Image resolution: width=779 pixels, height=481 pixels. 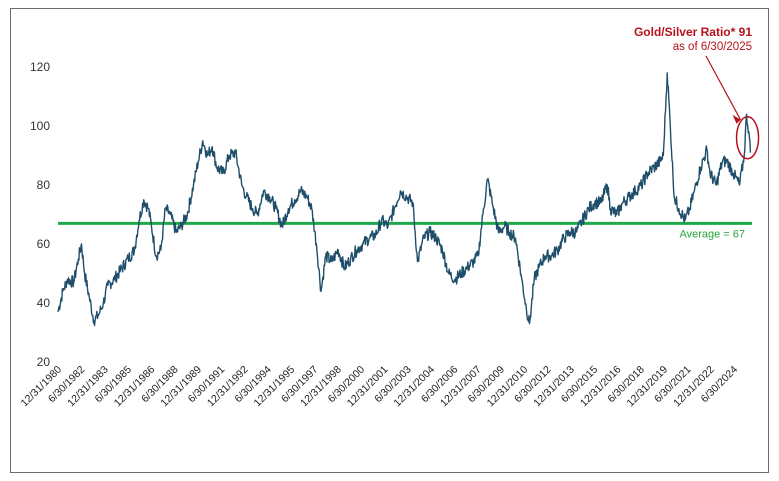 I want to click on annotation-arrowhead, so click(x=736, y=119).